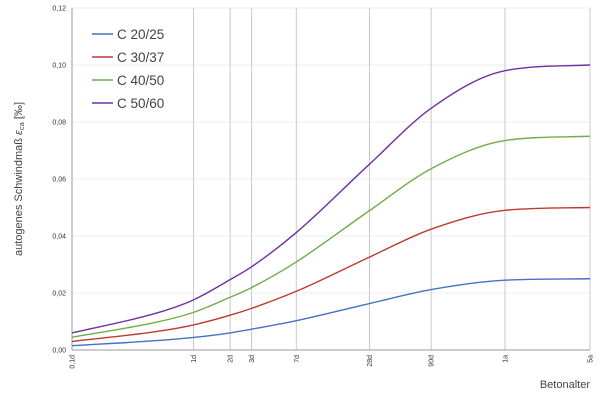 Image resolution: width=600 pixels, height=400 pixels. What do you see at coordinates (370, 361) in the screenshot?
I see `x-tick-label: 28d` at bounding box center [370, 361].